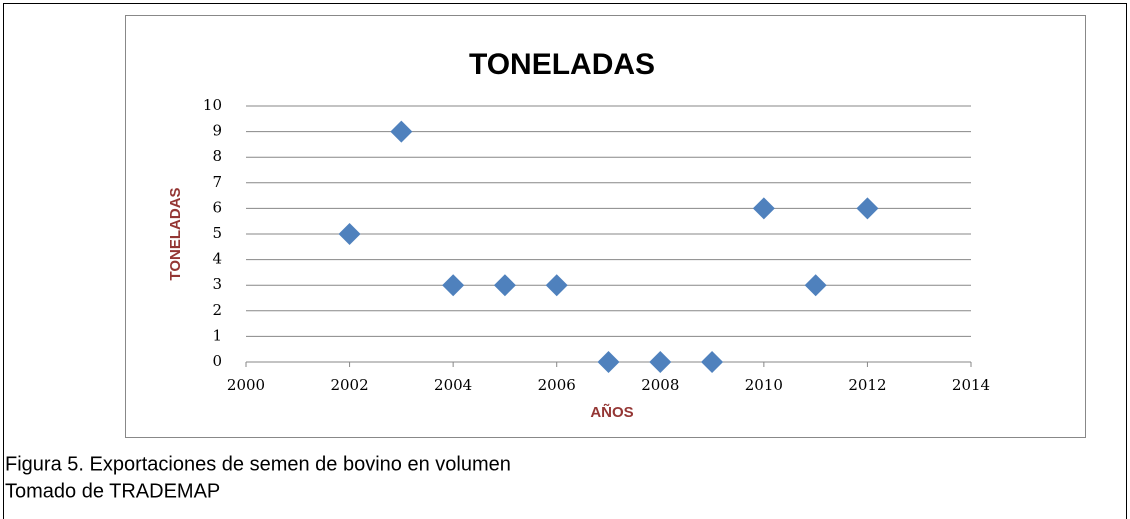 The width and height of the screenshot is (1130, 519). Describe the element at coordinates (217, 284) in the screenshot. I see `y-tick-label: 3` at that location.